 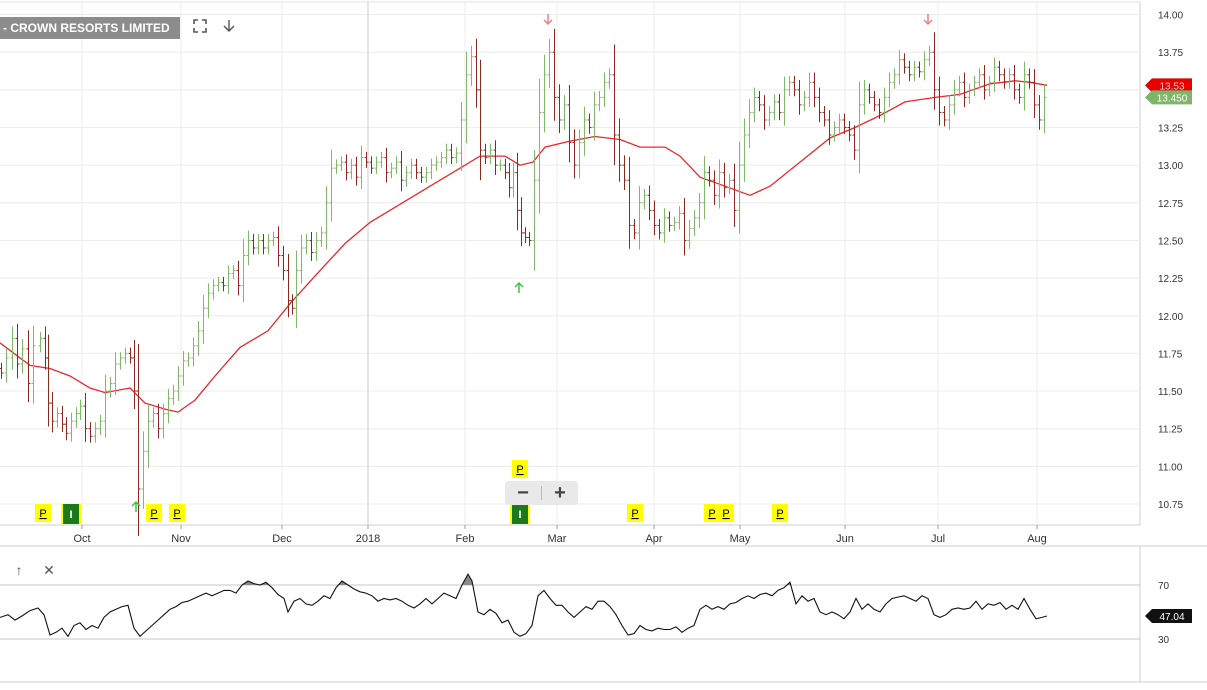 What do you see at coordinates (523, 493) in the screenshot?
I see `zoom-out-button: −` at bounding box center [523, 493].